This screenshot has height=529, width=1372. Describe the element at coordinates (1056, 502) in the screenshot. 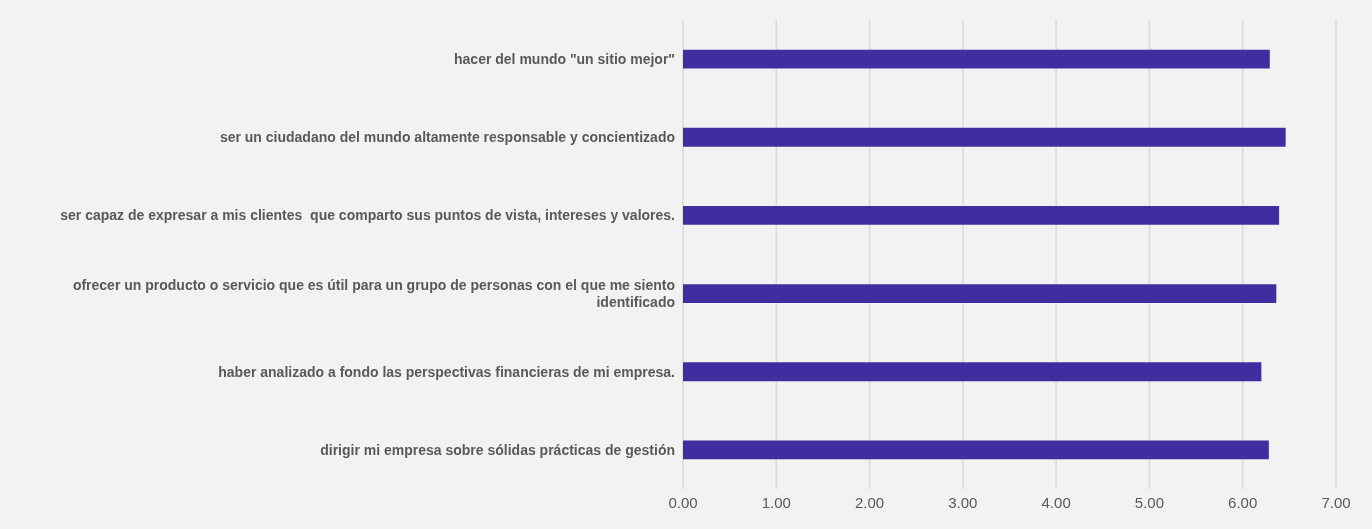

I see `x-tick-label: 4.00` at that location.